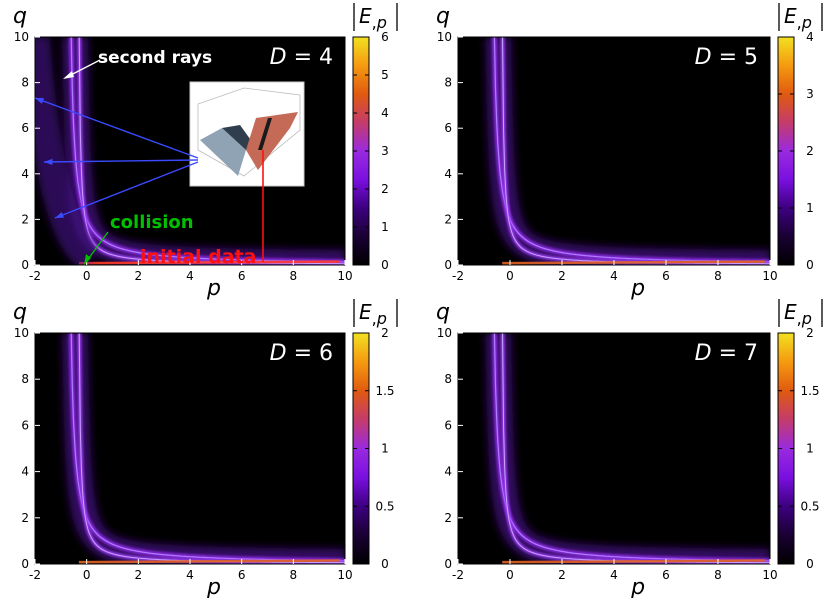 The height and width of the screenshot is (602, 830). What do you see at coordinates (800, 435) in the screenshot?
I see `colorbar: 0 0.5 1 1.5 2E,p` at bounding box center [800, 435].